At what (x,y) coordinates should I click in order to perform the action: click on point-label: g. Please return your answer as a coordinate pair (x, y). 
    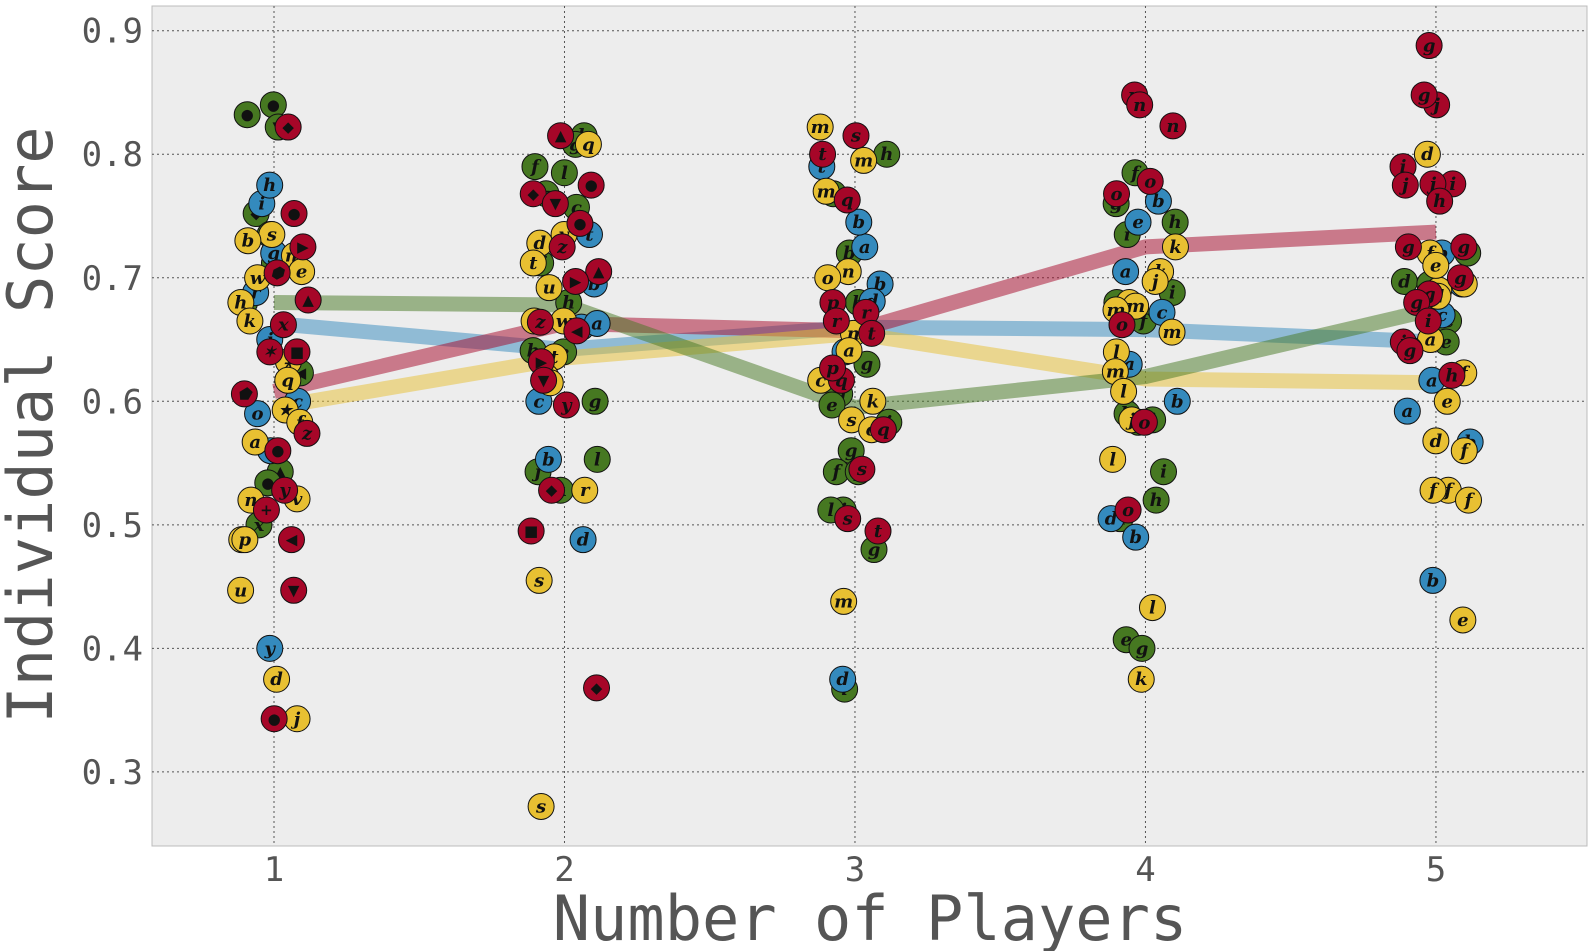
    Looking at the image, I should click on (1142, 648).